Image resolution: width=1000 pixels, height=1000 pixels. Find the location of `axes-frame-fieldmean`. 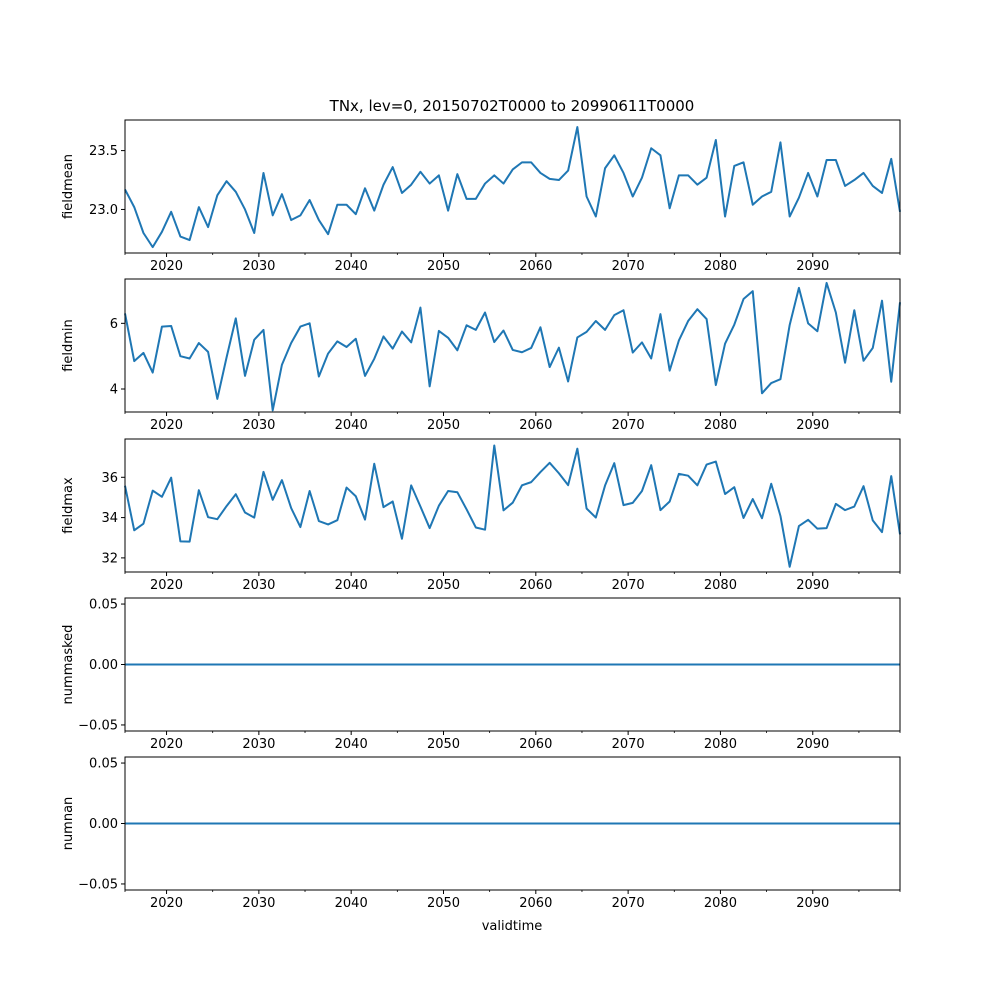

axes-frame-fieldmean is located at coordinates (512, 186).